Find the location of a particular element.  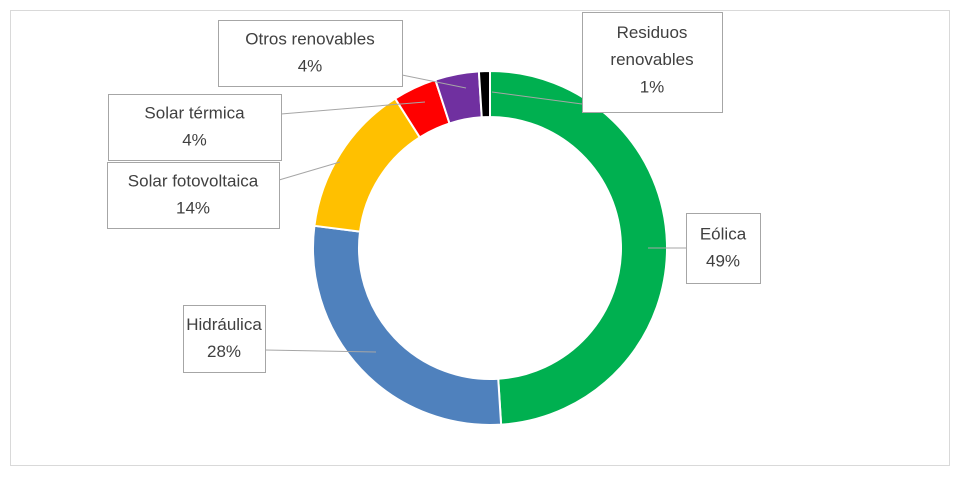

label-value: 28% is located at coordinates (224, 351).